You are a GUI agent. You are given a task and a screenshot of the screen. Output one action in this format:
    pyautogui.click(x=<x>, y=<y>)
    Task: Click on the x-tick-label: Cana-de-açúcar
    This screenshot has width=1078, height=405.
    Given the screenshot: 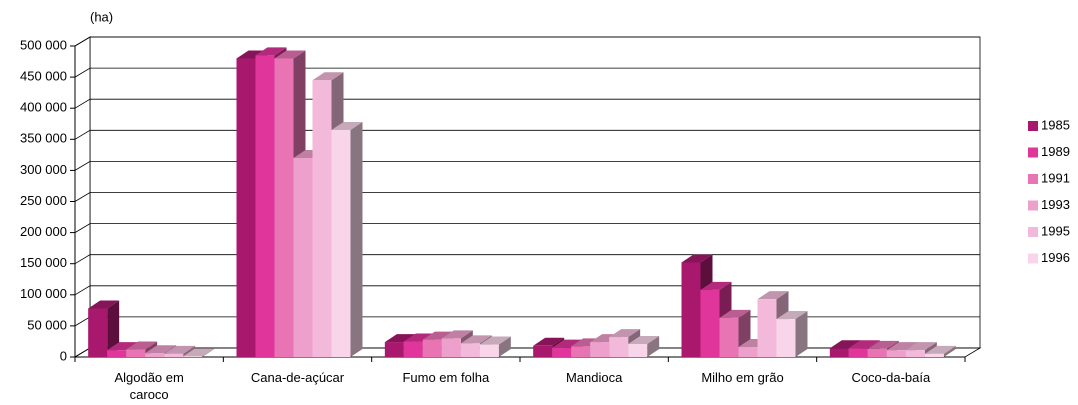 What is the action you would take?
    pyautogui.click(x=297, y=377)
    